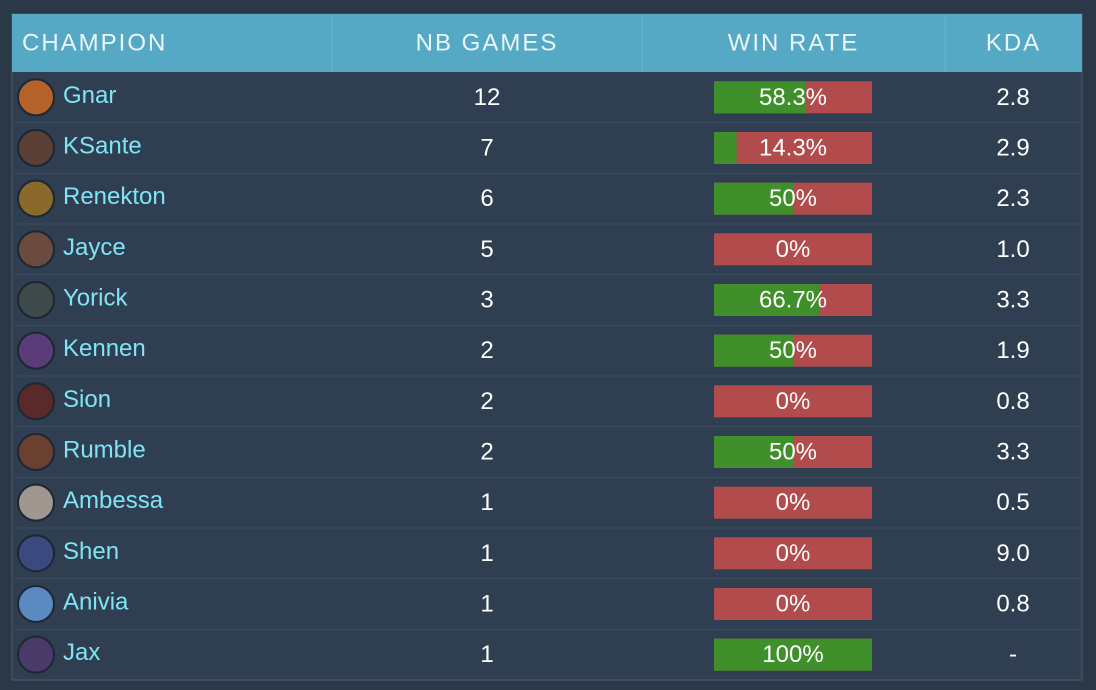  I want to click on table-header, so click(547, 43).